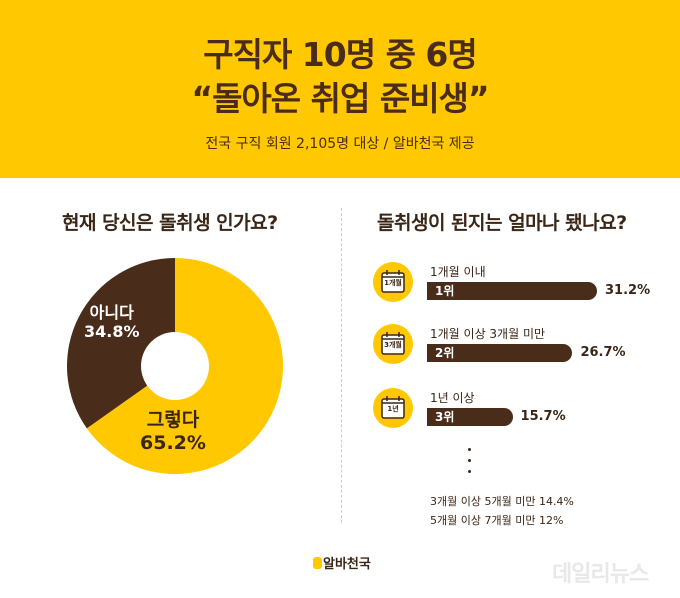 The width and height of the screenshot is (680, 598). I want to click on pie-label-no-text: 아니다, so click(111, 312).